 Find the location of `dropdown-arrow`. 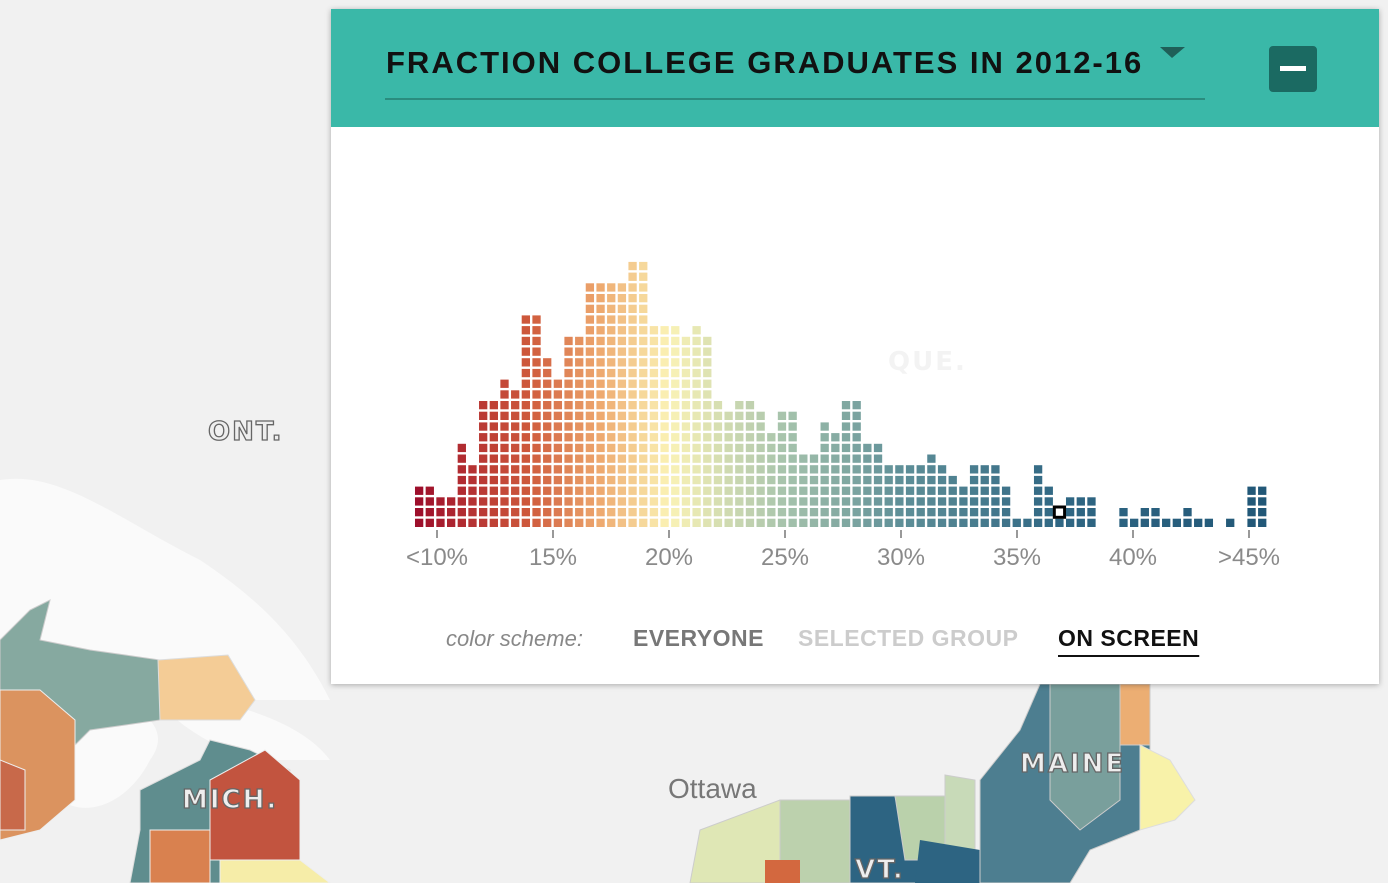

dropdown-arrow is located at coordinates (1172, 52).